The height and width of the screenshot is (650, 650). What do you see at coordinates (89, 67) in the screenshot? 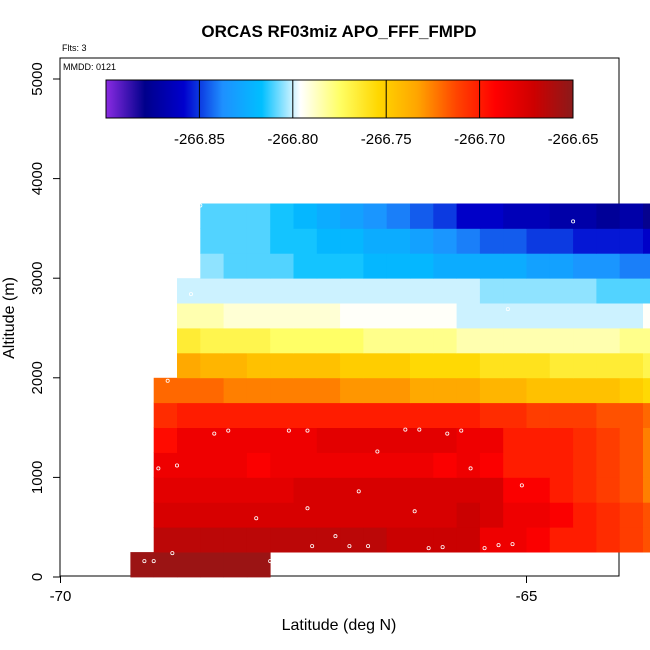
I see `date-label: MMDD: 0121` at bounding box center [89, 67].